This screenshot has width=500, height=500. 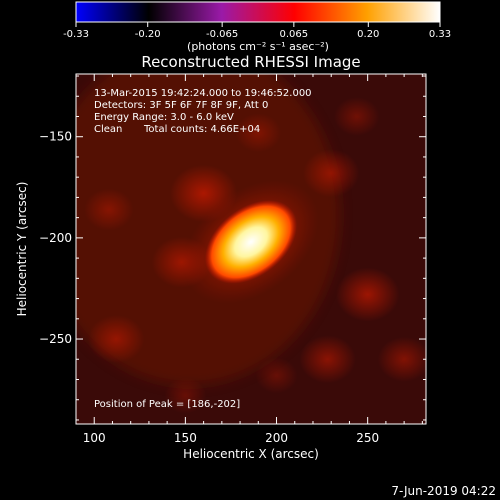 I want to click on y-tick-label: −150, so click(x=55, y=137).